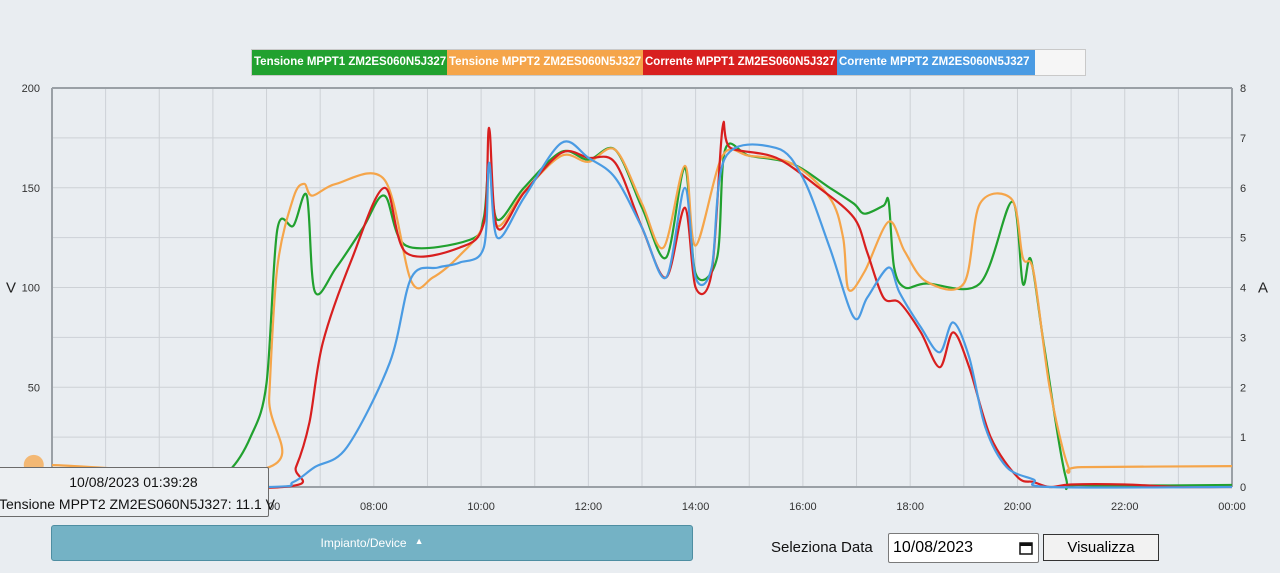 This screenshot has height=573, width=1280. Describe the element at coordinates (1243, 388) in the screenshot. I see `y-right-tick-label: 2` at that location.